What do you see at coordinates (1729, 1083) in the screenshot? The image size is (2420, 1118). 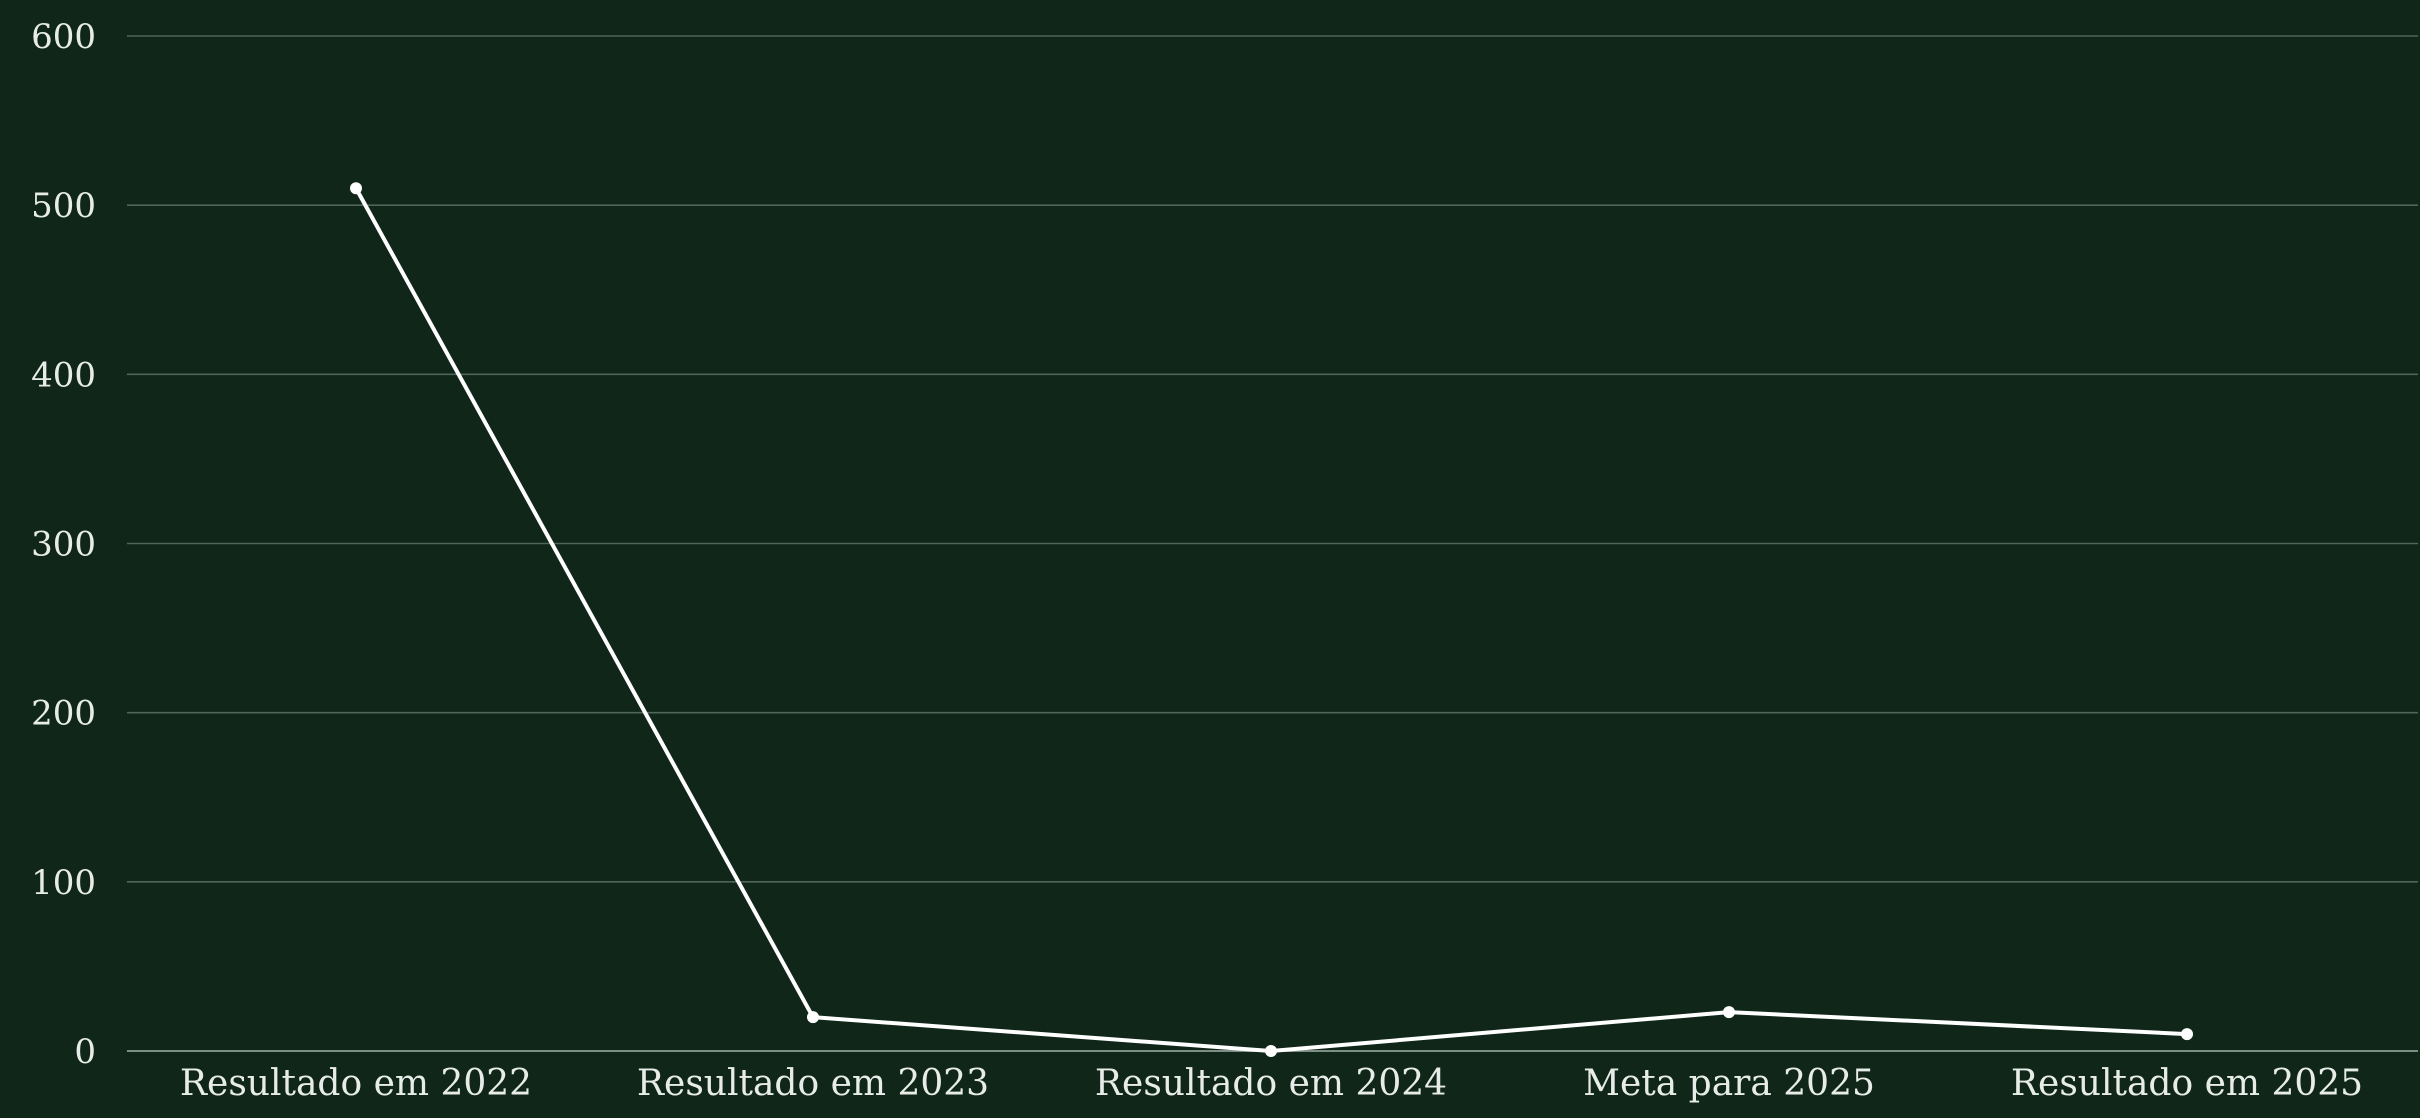 I see `x-tick-label: Meta para 2025` at bounding box center [1729, 1083].